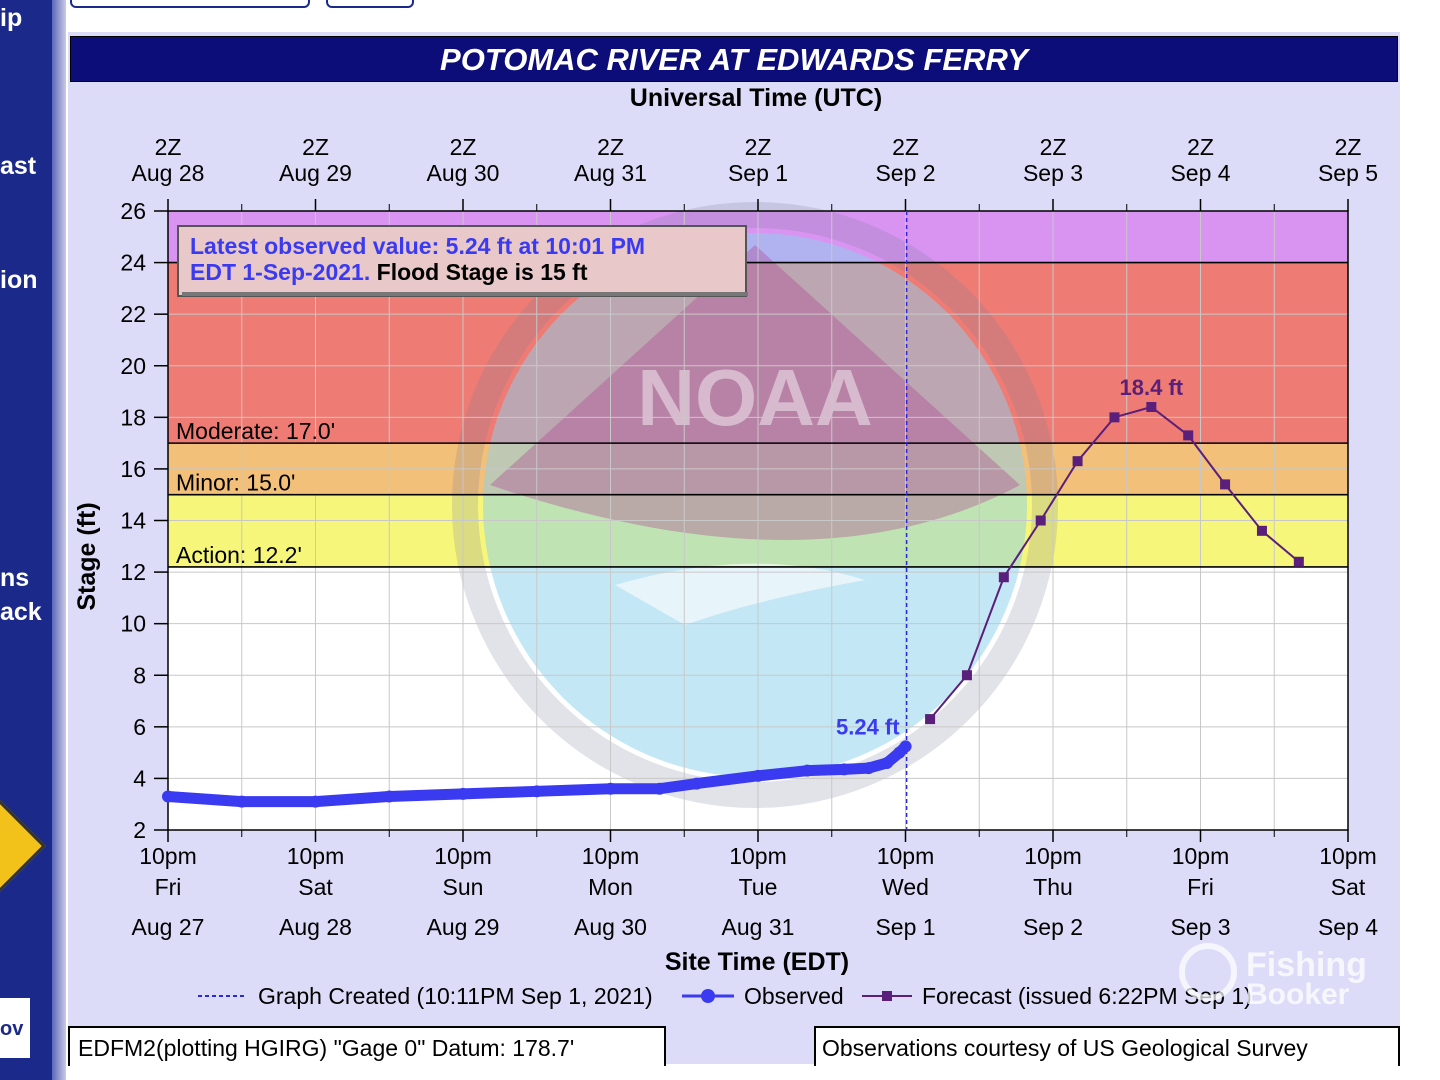 The image size is (1440, 1080). What do you see at coordinates (316, 856) in the screenshot?
I see `x-tick-label-time-1: 10pm` at bounding box center [316, 856].